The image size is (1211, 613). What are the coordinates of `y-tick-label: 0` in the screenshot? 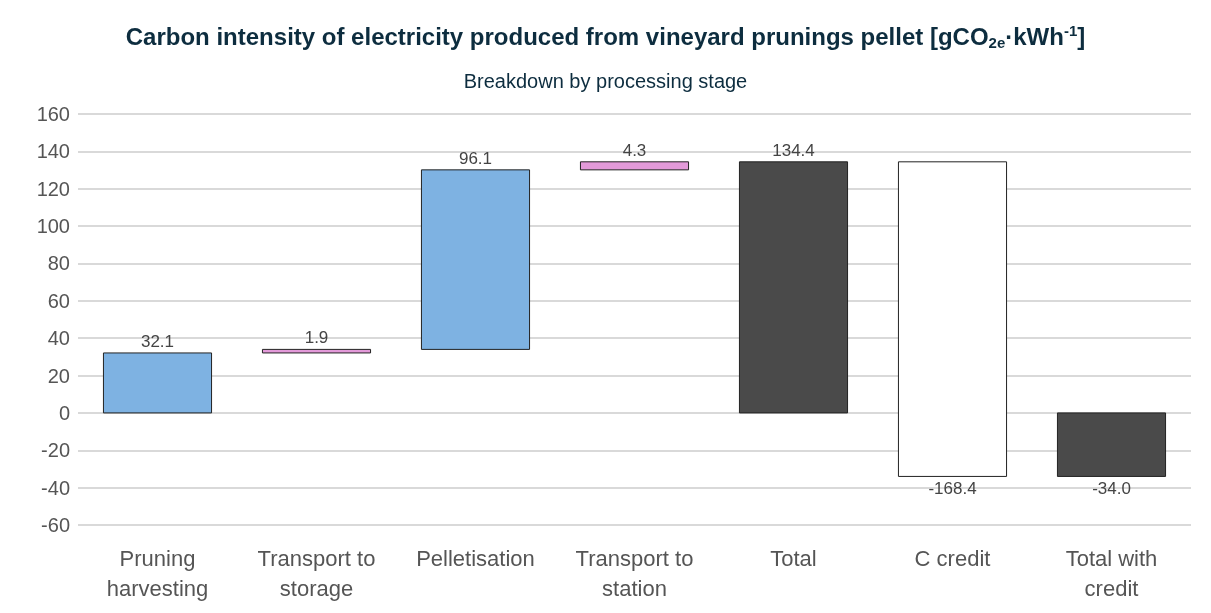 It's located at (64, 412).